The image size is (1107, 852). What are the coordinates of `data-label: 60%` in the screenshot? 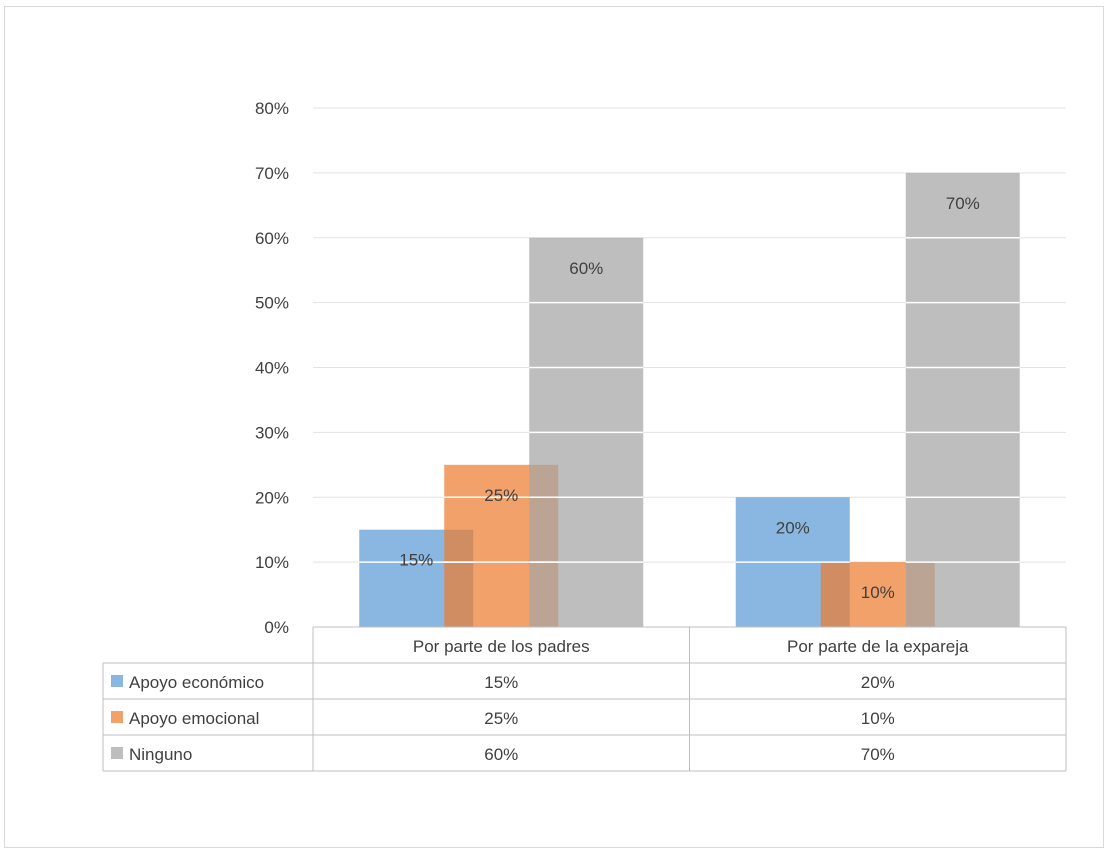 It's located at (586, 268).